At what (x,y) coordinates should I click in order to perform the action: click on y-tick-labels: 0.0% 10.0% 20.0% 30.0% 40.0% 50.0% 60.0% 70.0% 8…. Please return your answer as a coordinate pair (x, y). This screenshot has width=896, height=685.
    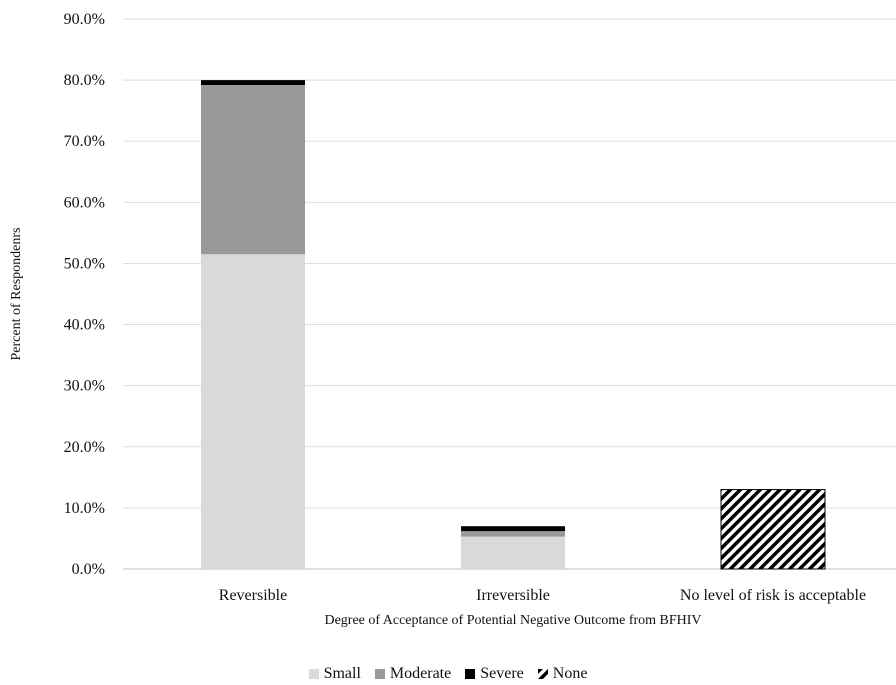
    Looking at the image, I should click on (84, 294).